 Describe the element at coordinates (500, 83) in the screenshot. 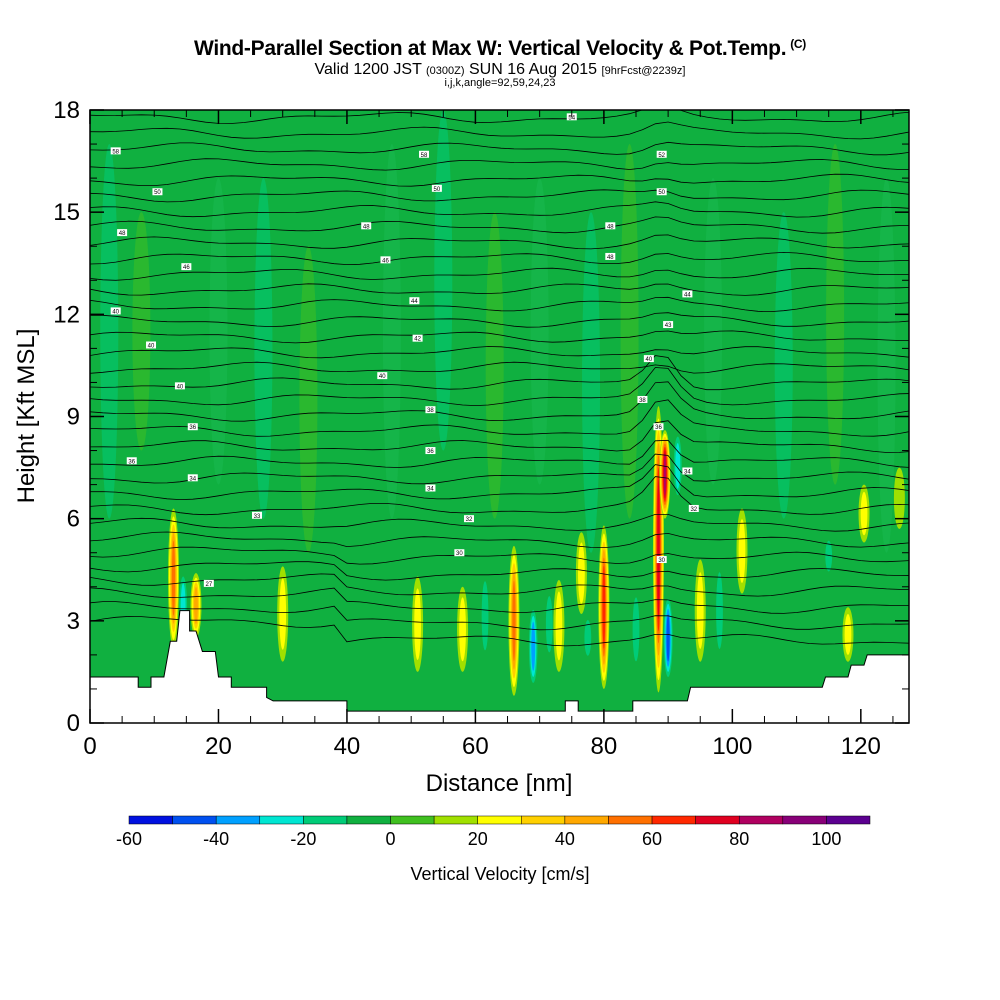

I see `chart-indices: i,j,k,angle=92,59,24,23` at that location.